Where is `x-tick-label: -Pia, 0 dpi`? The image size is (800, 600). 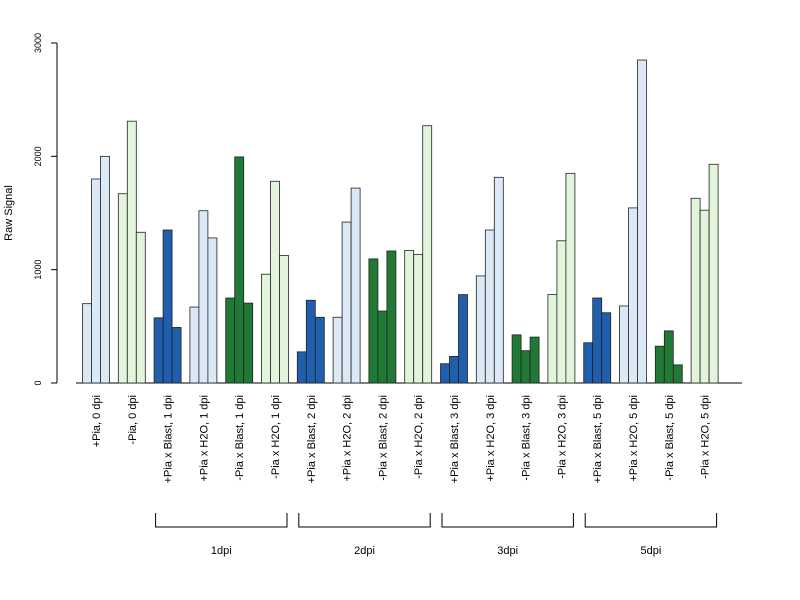
x-tick-label: -Pia, 0 dpi is located at coordinates (133, 420).